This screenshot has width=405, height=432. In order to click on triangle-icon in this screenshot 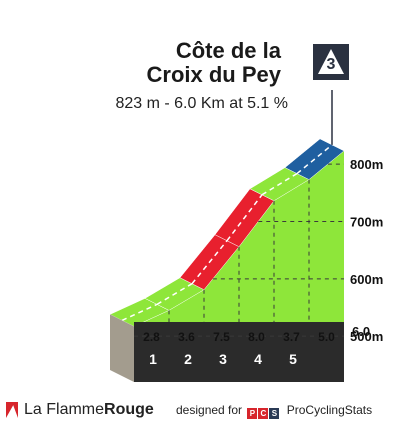, I will do `click(331, 61)`.